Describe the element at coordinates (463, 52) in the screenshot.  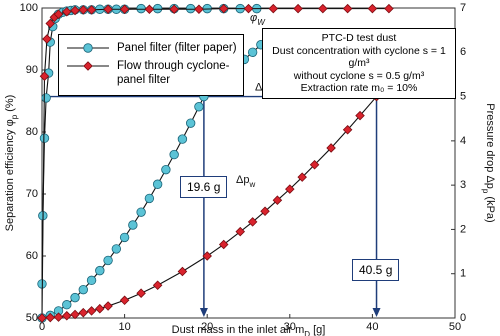
I see `y2-tick-label: 6` at that location.